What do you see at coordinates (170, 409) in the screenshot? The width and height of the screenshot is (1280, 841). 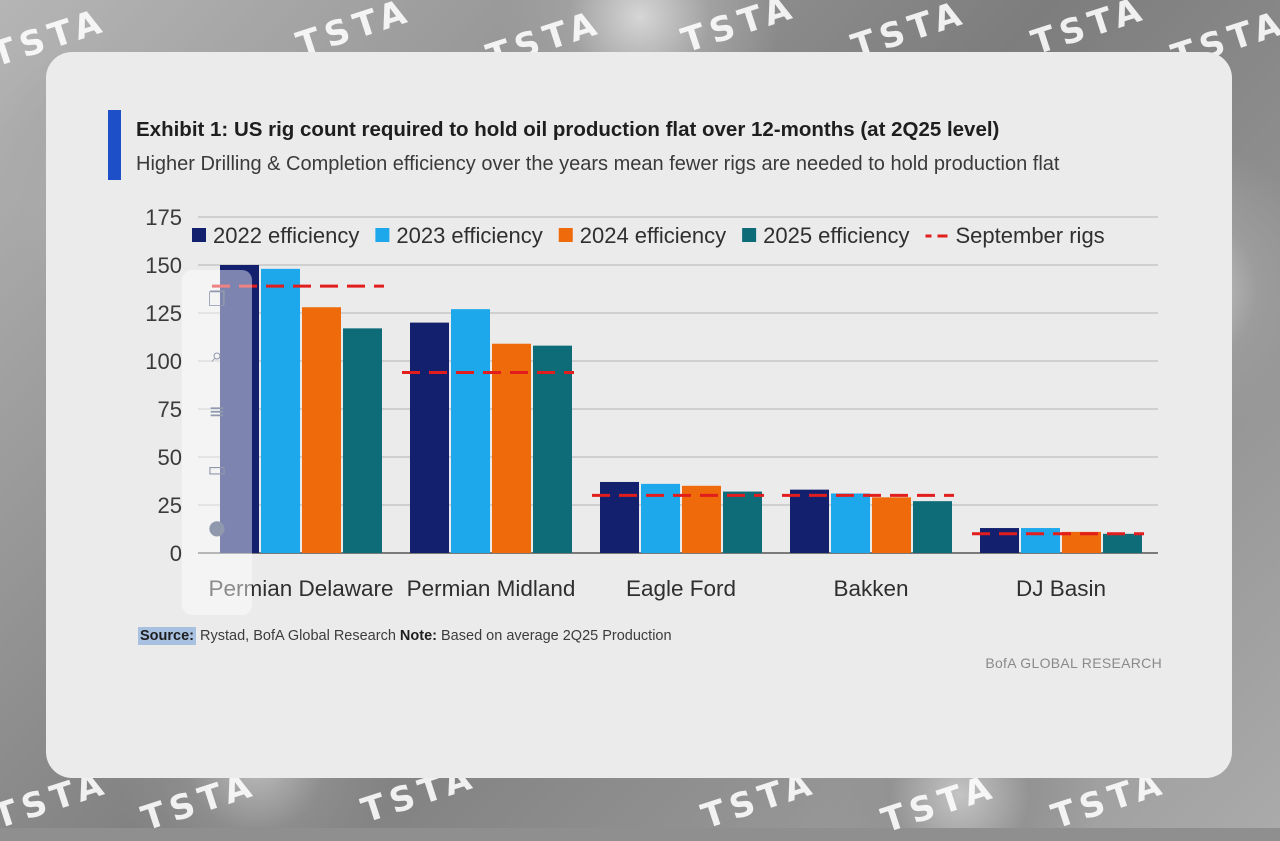 I see `y-tick-label: 75` at bounding box center [170, 409].